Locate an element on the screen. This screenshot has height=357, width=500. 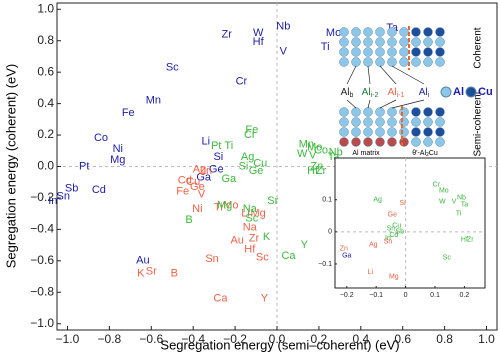
point-label: Cd is located at coordinates (185, 181).